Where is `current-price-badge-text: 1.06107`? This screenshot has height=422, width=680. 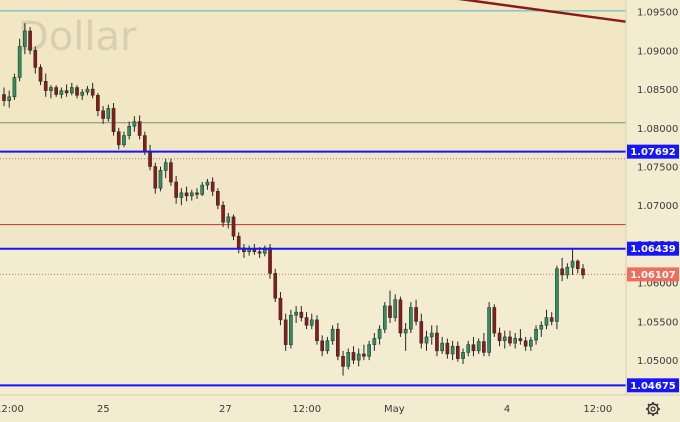
current-price-badge-text: 1.06107 is located at coordinates (653, 275).